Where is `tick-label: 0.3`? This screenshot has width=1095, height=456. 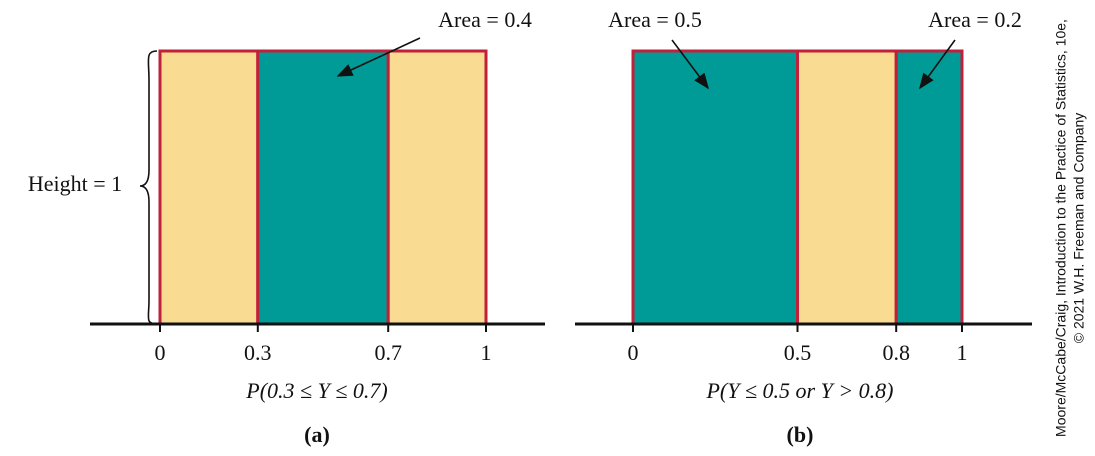 tick-label: 0.3 is located at coordinates (258, 352).